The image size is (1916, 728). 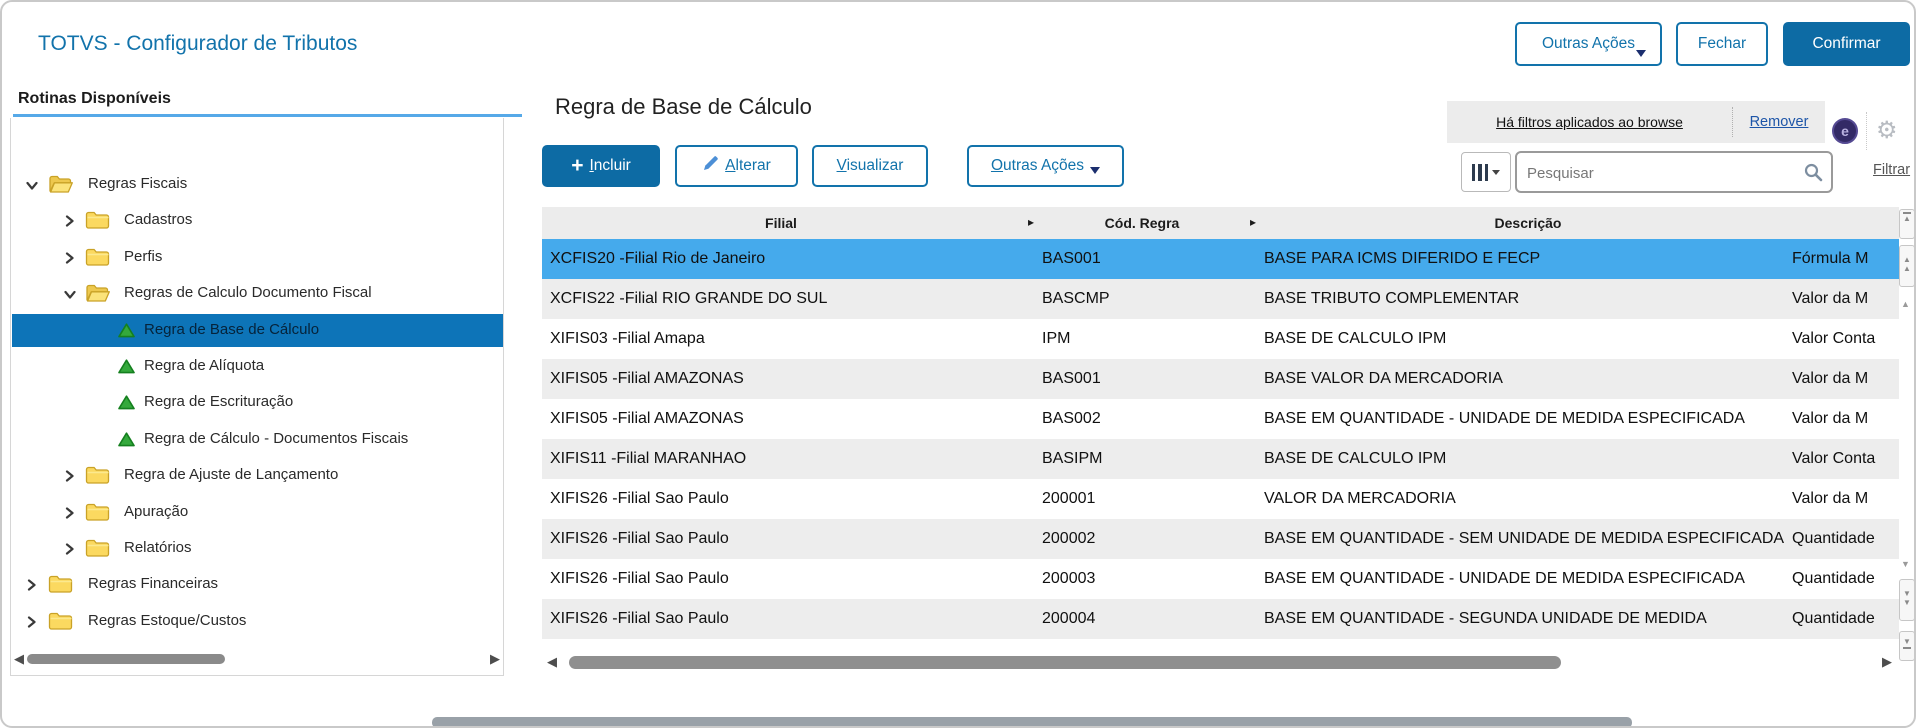 I want to click on tree-item-regra-de-aliquota: Regra de Alíquota, so click(x=257, y=366).